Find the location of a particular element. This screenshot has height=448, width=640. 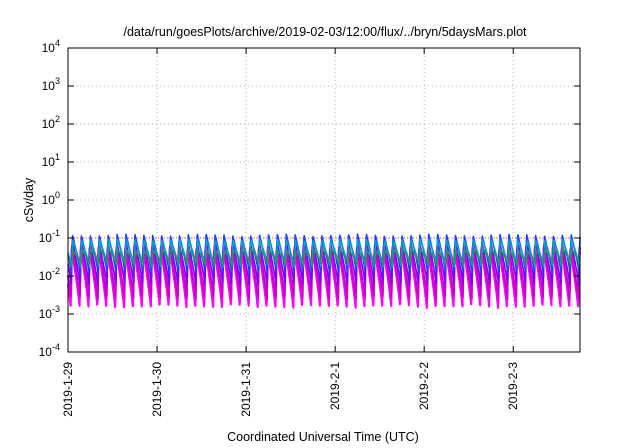

y-tick-label: 10⁻² is located at coordinates (49, 274).